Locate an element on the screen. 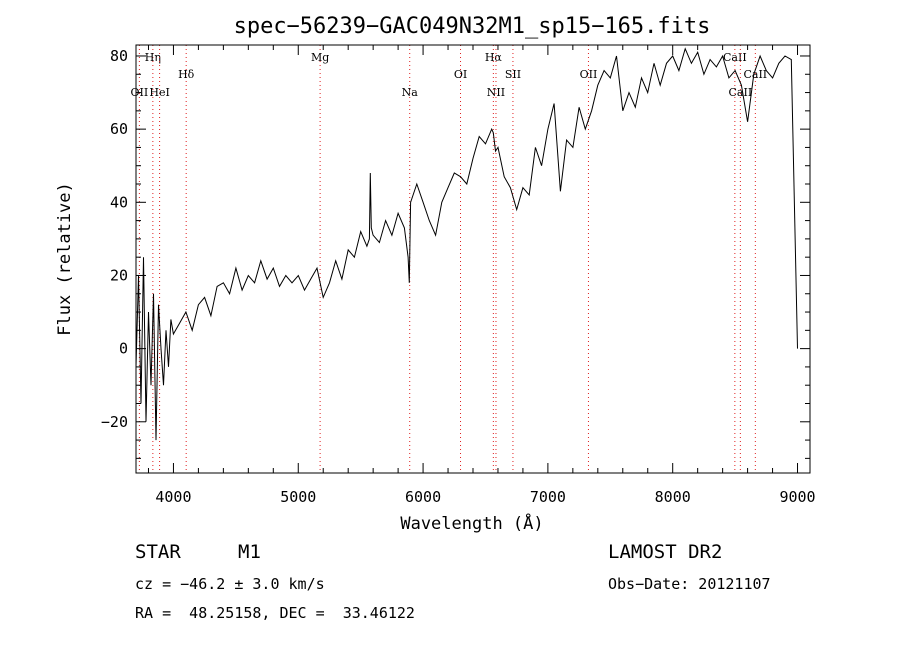  survey-name: LAMOST DR2 is located at coordinates (665, 552).